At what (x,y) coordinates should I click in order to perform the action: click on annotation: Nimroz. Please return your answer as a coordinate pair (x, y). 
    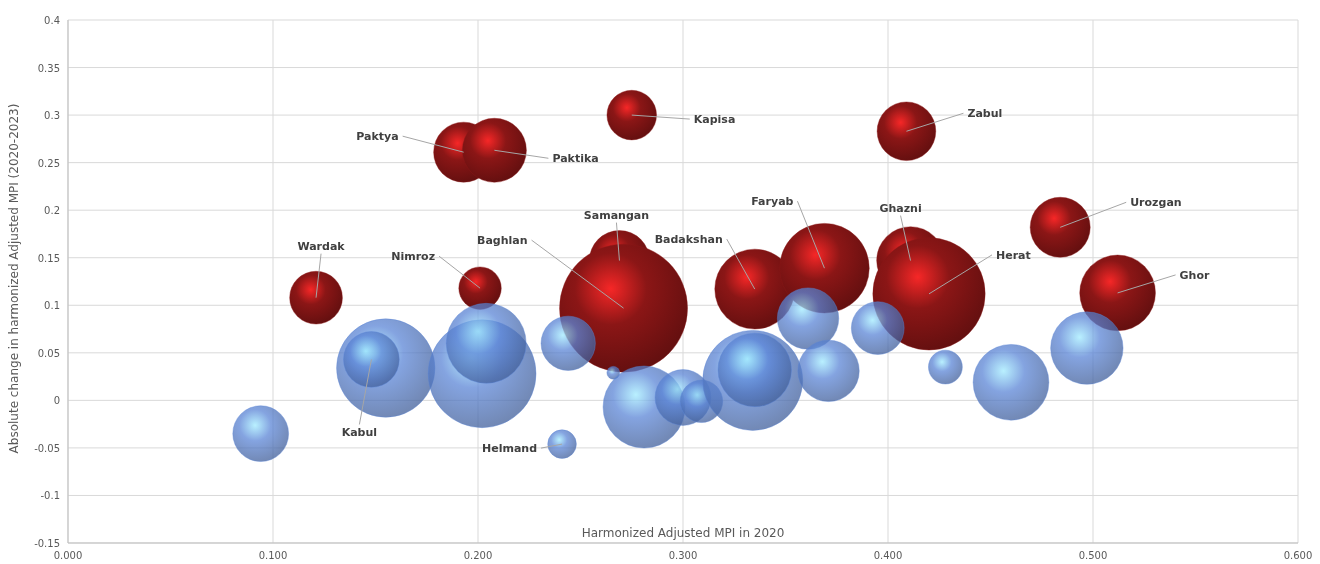
    Looking at the image, I should click on (413, 257).